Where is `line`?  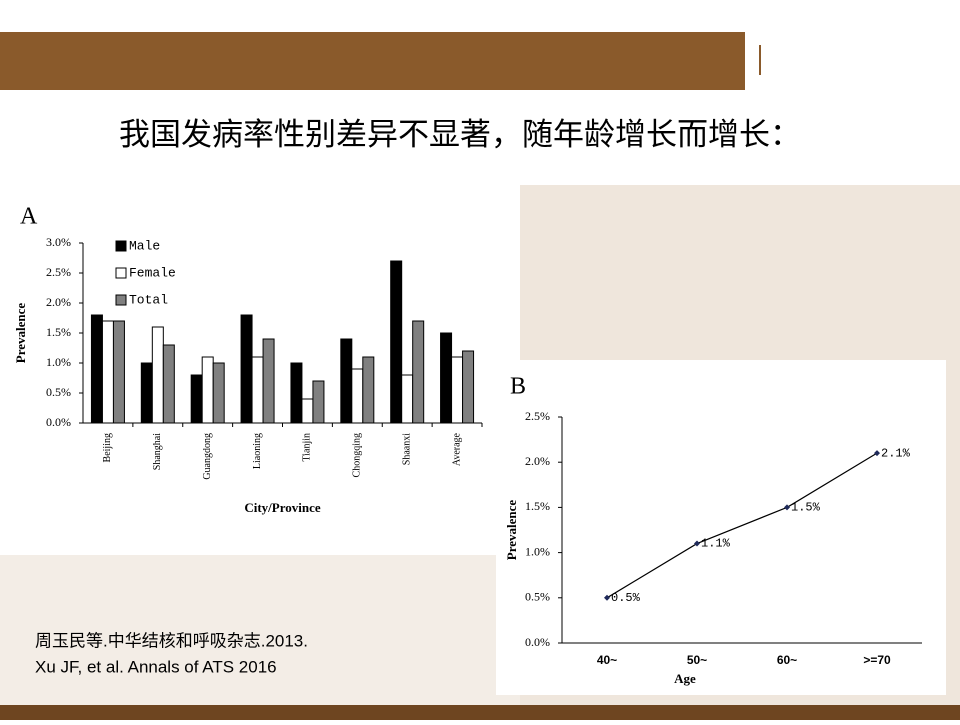 line is located at coordinates (742, 525).